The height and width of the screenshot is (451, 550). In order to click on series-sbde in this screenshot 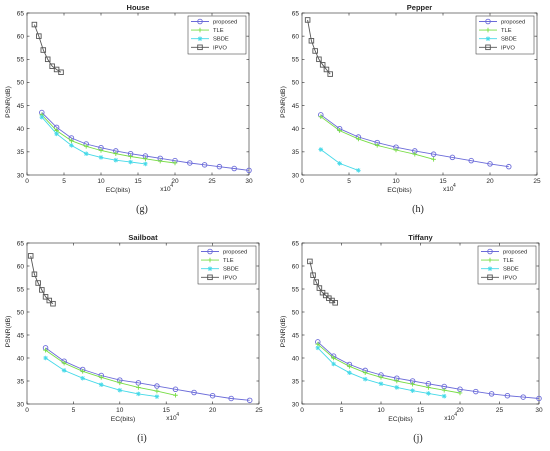, I will do `click(93, 140)`.